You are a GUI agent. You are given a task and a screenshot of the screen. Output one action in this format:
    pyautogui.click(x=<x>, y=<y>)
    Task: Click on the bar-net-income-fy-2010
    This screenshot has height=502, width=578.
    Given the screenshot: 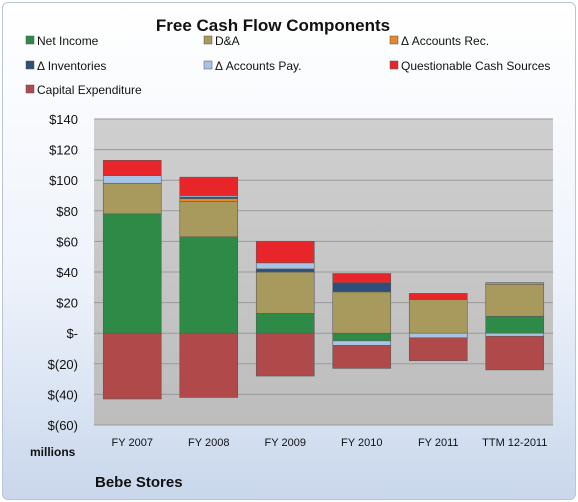 What is the action you would take?
    pyautogui.click(x=362, y=337)
    